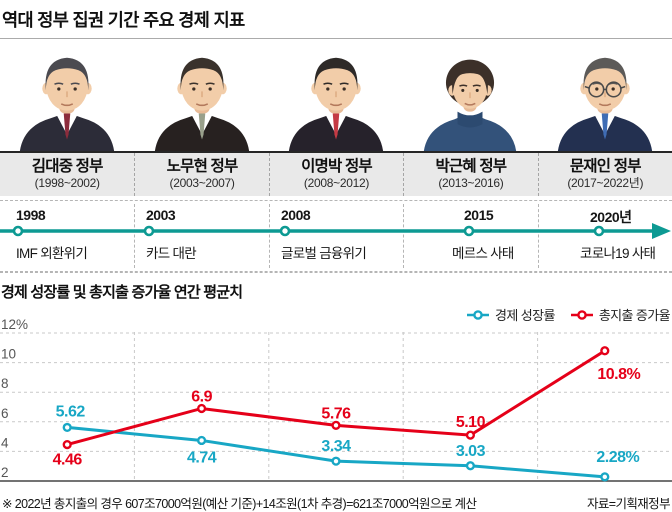 Image resolution: width=672 pixels, height=512 pixels. I want to click on timeline-year: 2003, so click(161, 215).